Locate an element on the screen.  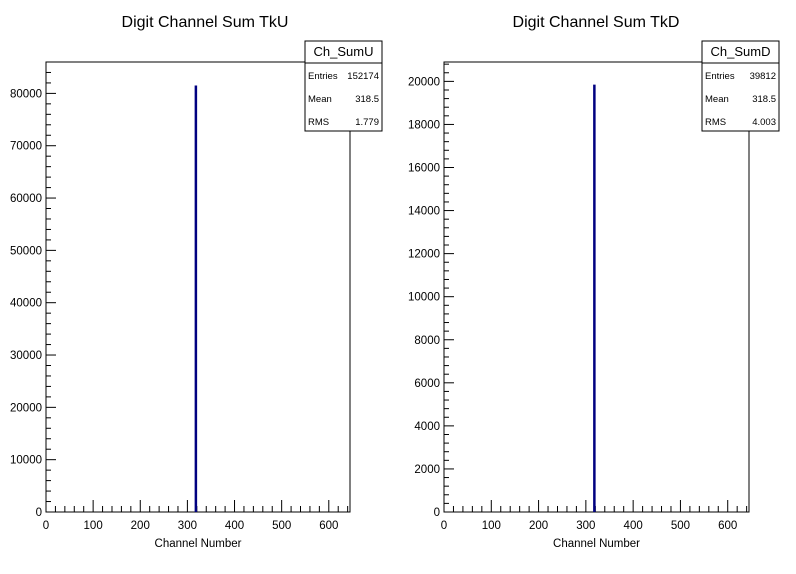
stats-name: Ch_SumU is located at coordinates (344, 51).